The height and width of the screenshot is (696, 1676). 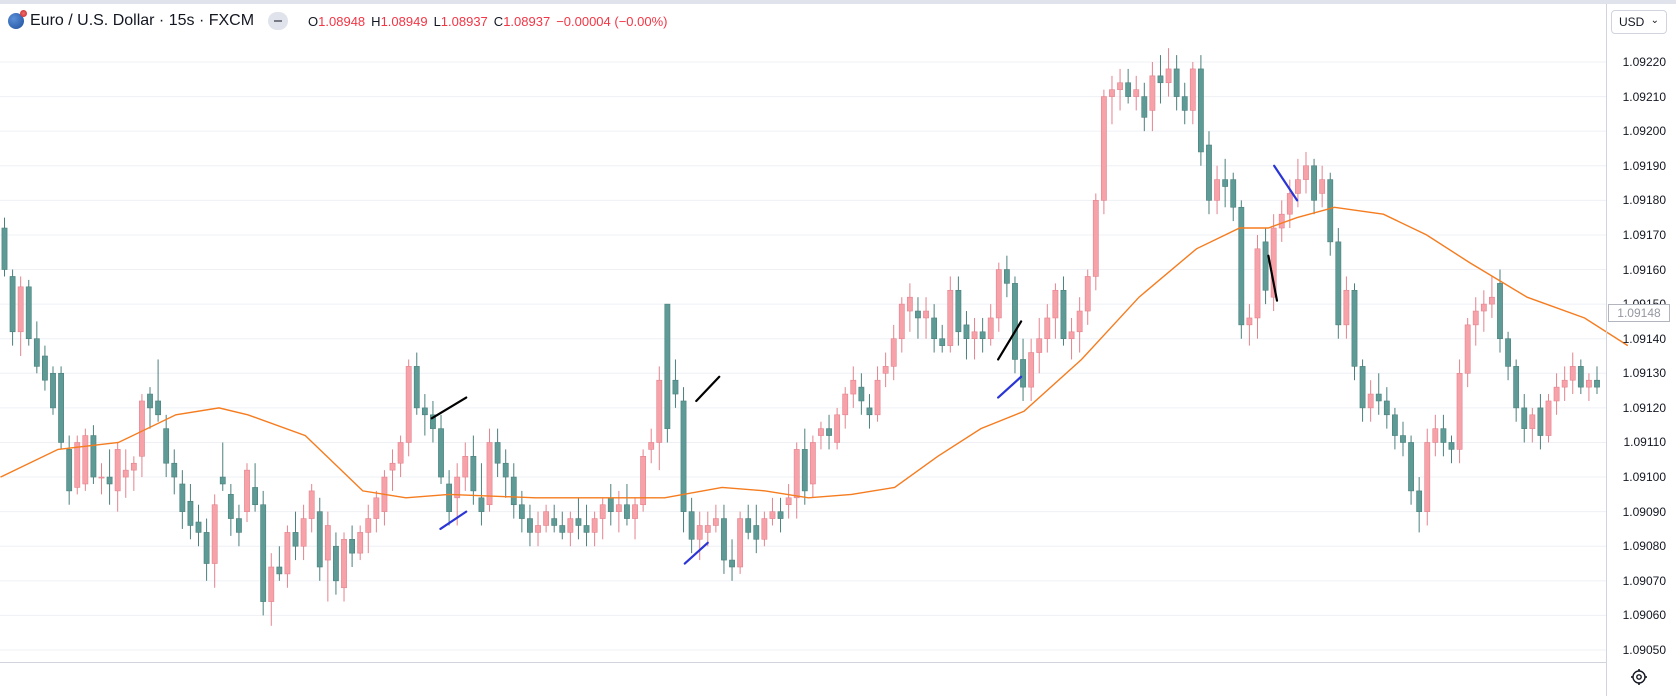 I want to click on currency-button: USD ⌄, so click(x=1639, y=22).